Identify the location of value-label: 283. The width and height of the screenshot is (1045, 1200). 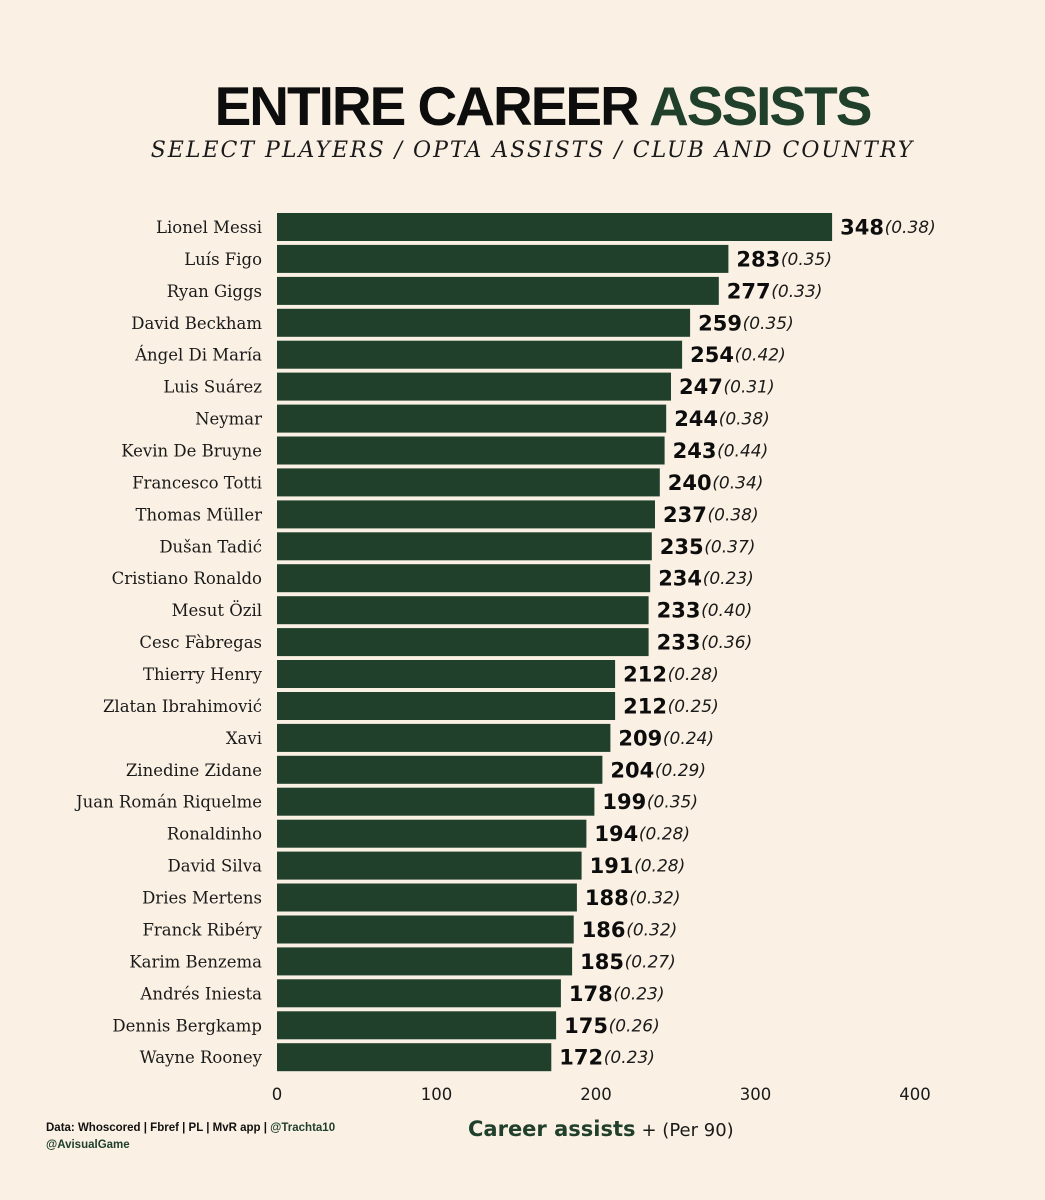
(758, 259).